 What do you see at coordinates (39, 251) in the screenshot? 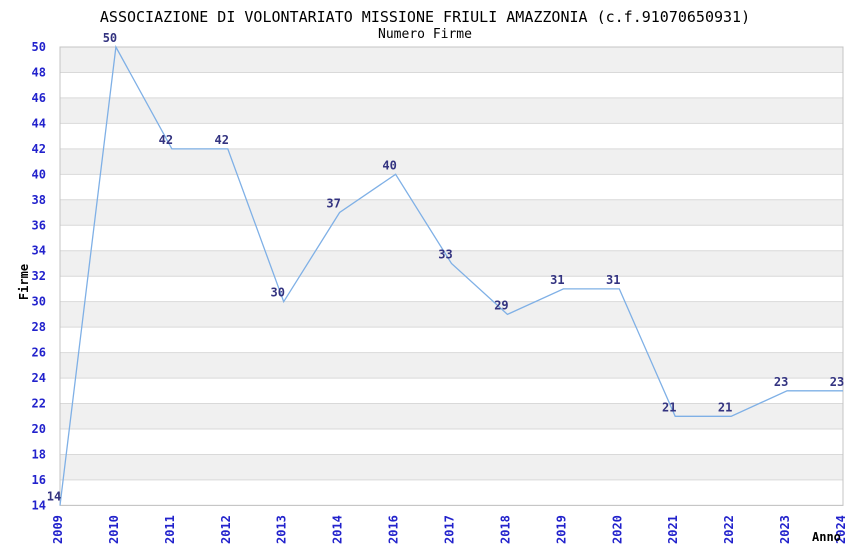
I see `y-tick-label: 34` at bounding box center [39, 251].